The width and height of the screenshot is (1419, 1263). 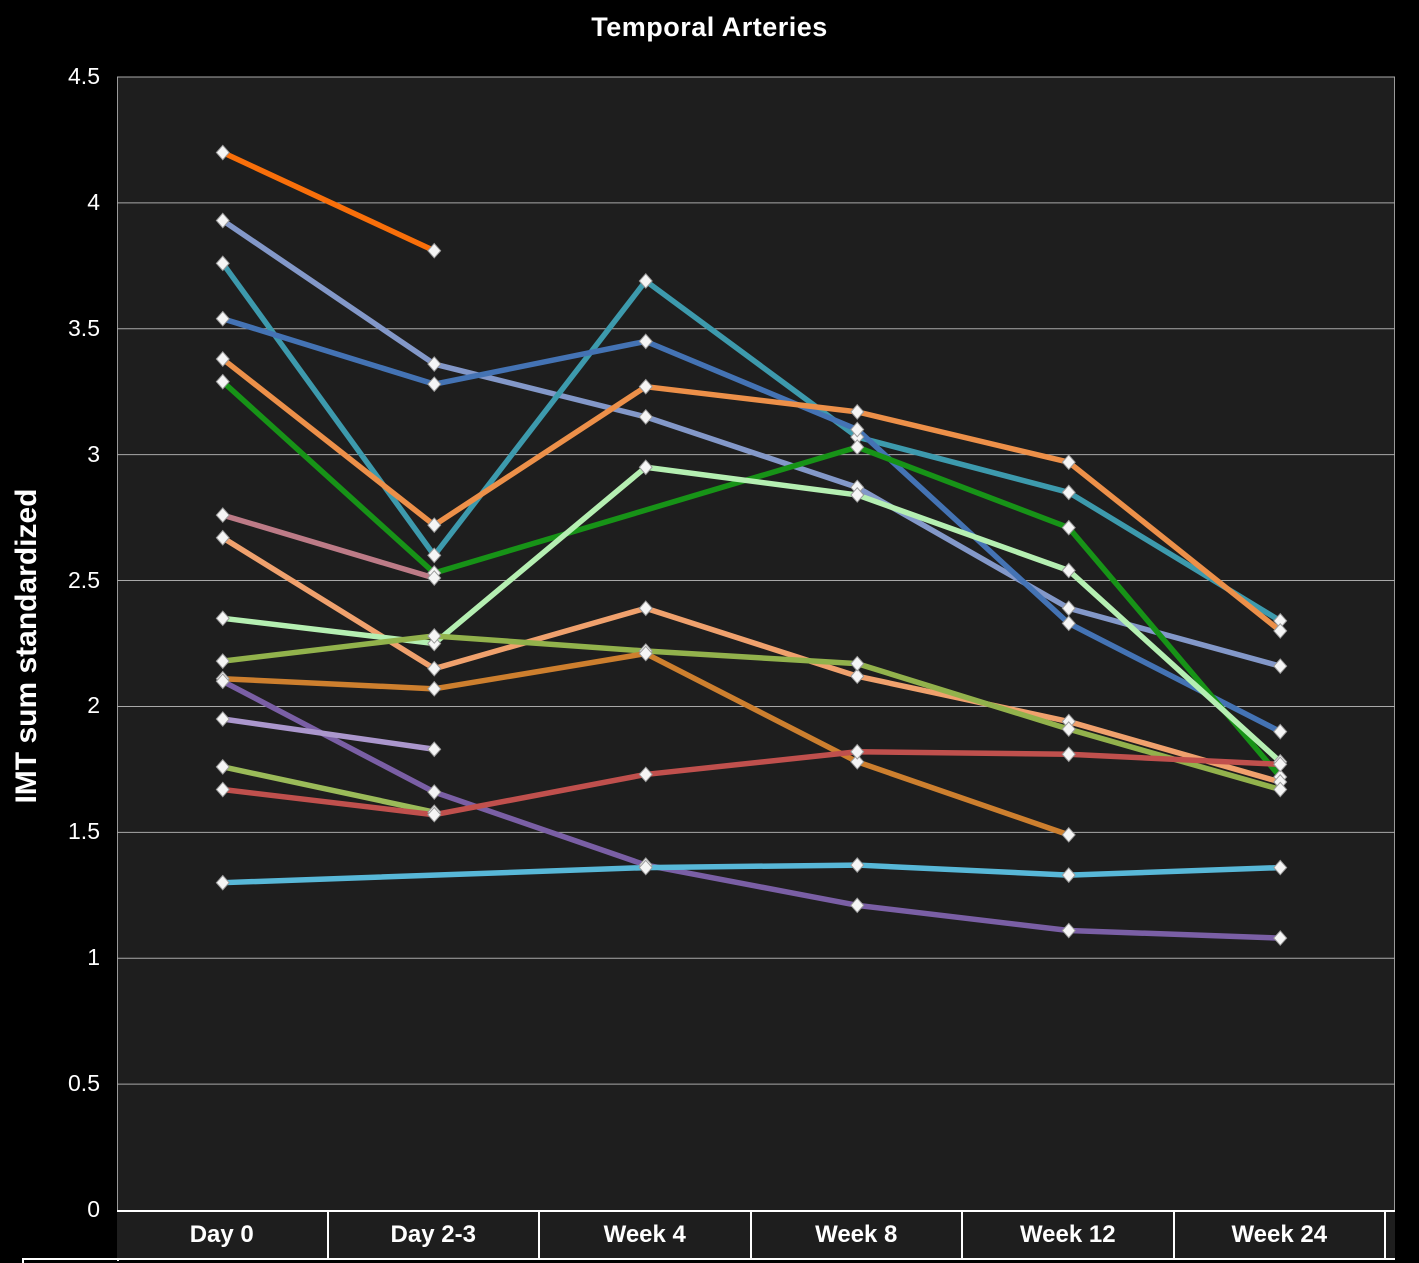 What do you see at coordinates (84, 579) in the screenshot?
I see `y-tick-label: 2.5` at bounding box center [84, 579].